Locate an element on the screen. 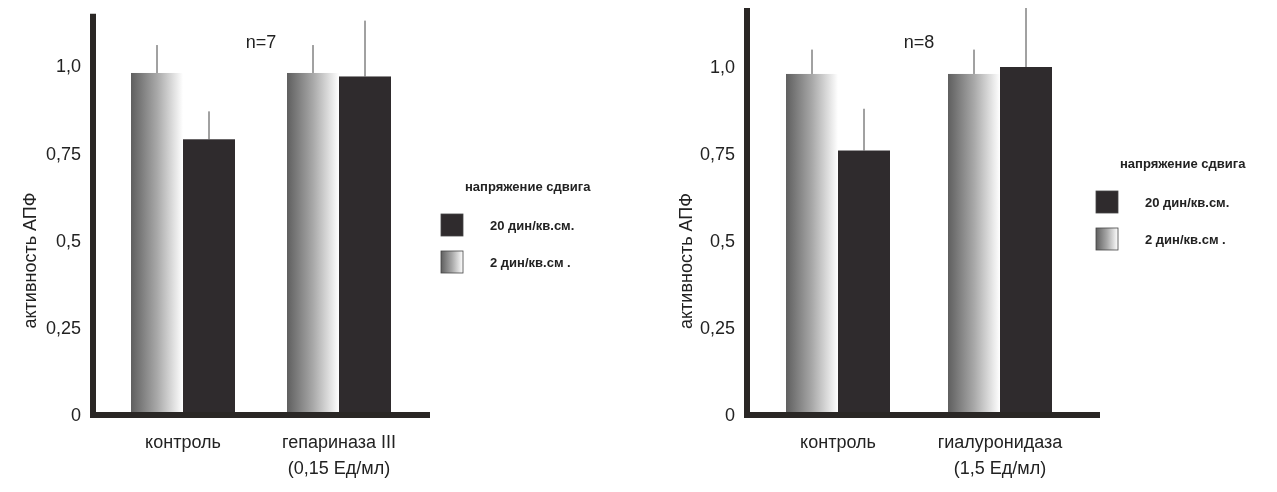  x-tick-label: гепариназа III (0,15 Ед/мл) is located at coordinates (339, 455).